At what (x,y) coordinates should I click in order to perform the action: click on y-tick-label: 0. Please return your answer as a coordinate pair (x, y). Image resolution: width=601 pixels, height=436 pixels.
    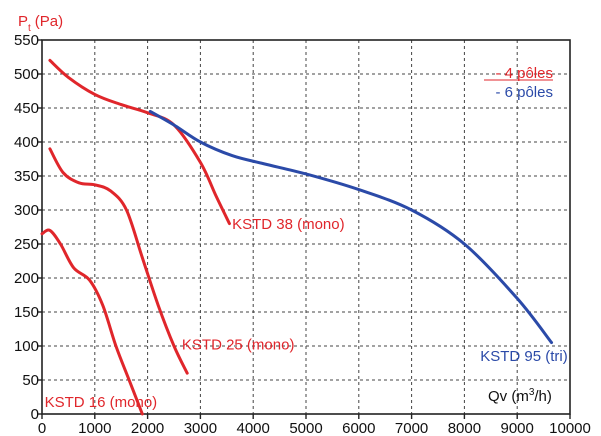
    Looking at the image, I should click on (35, 414).